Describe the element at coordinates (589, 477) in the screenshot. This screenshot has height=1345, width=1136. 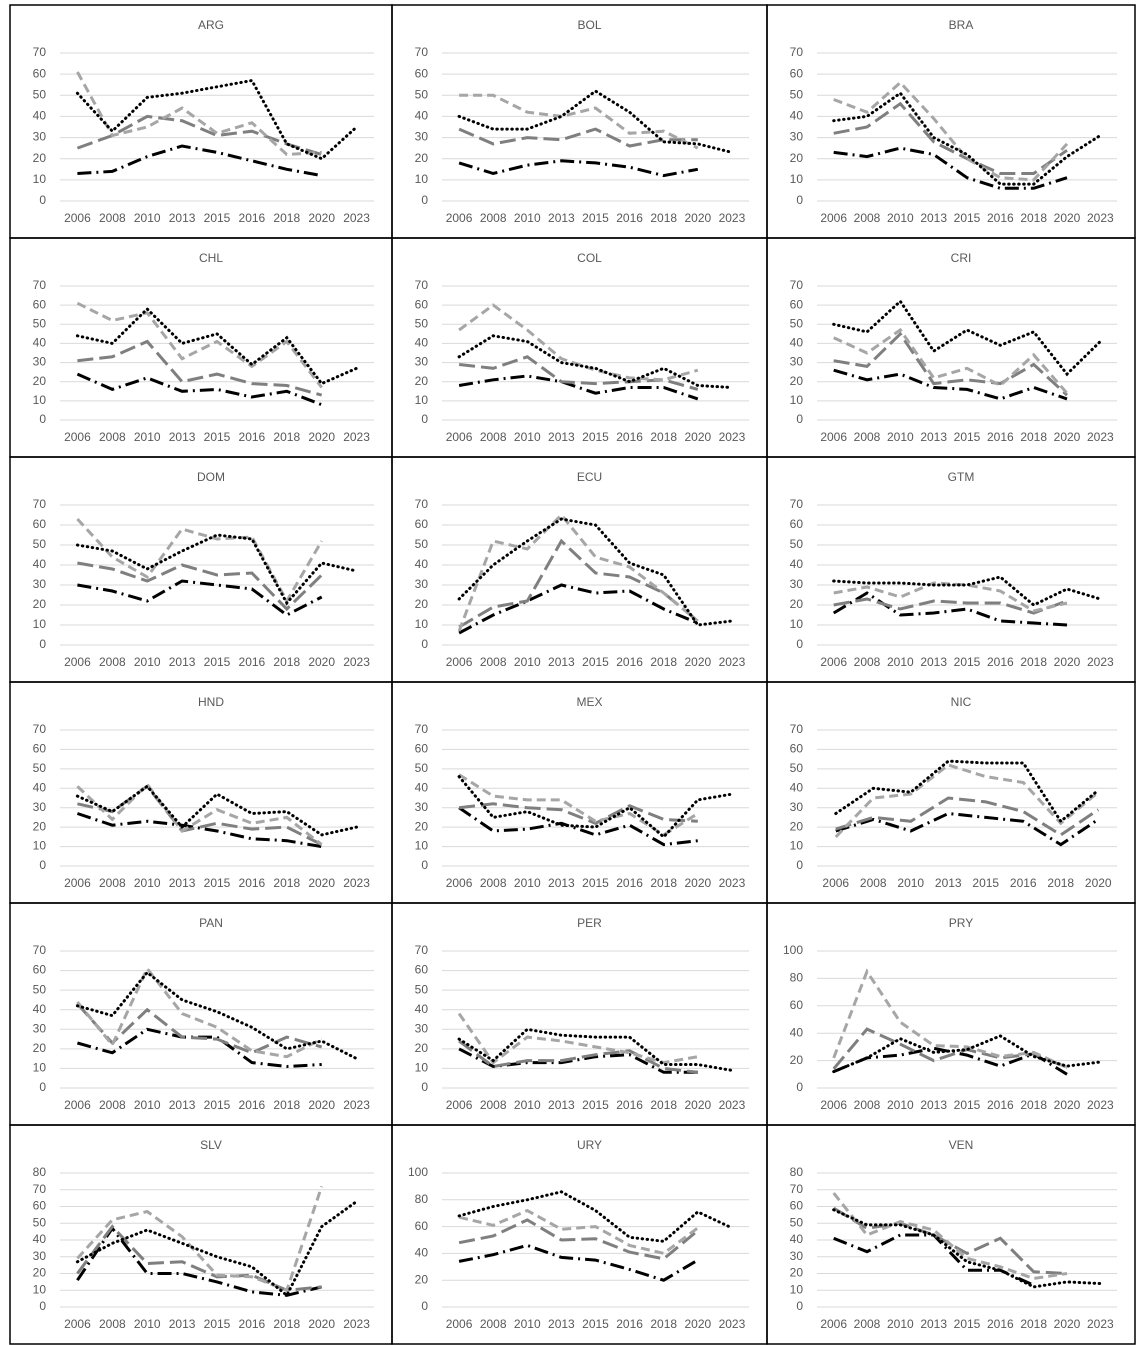
I see `chart-title: ECU` at that location.